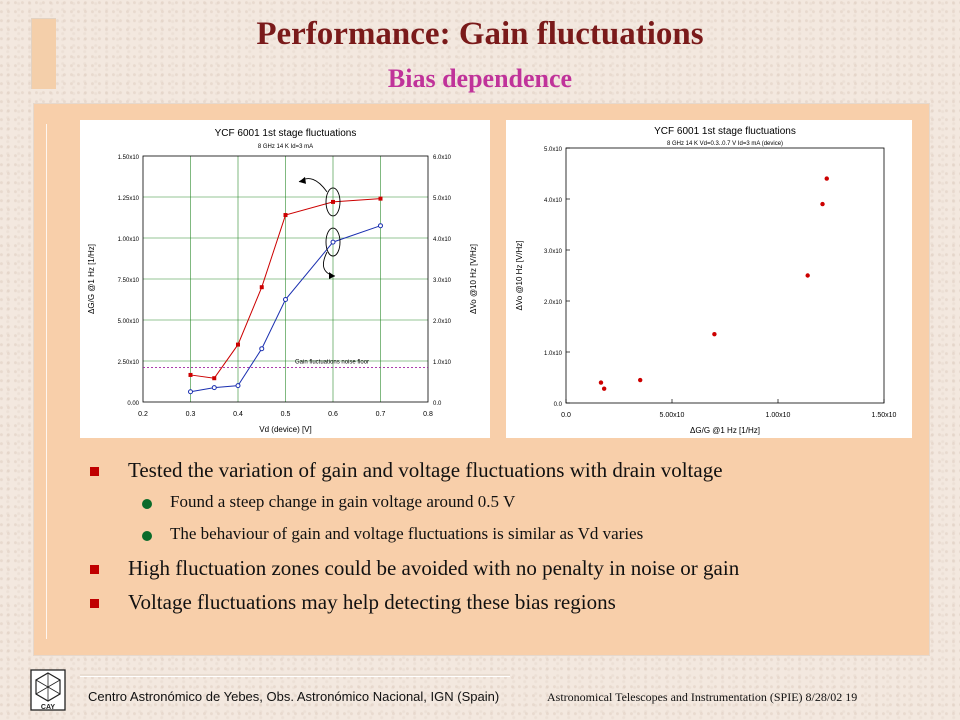 This screenshot has width=960, height=720. I want to click on y-tick-label: 5.00x10, so click(129, 322).